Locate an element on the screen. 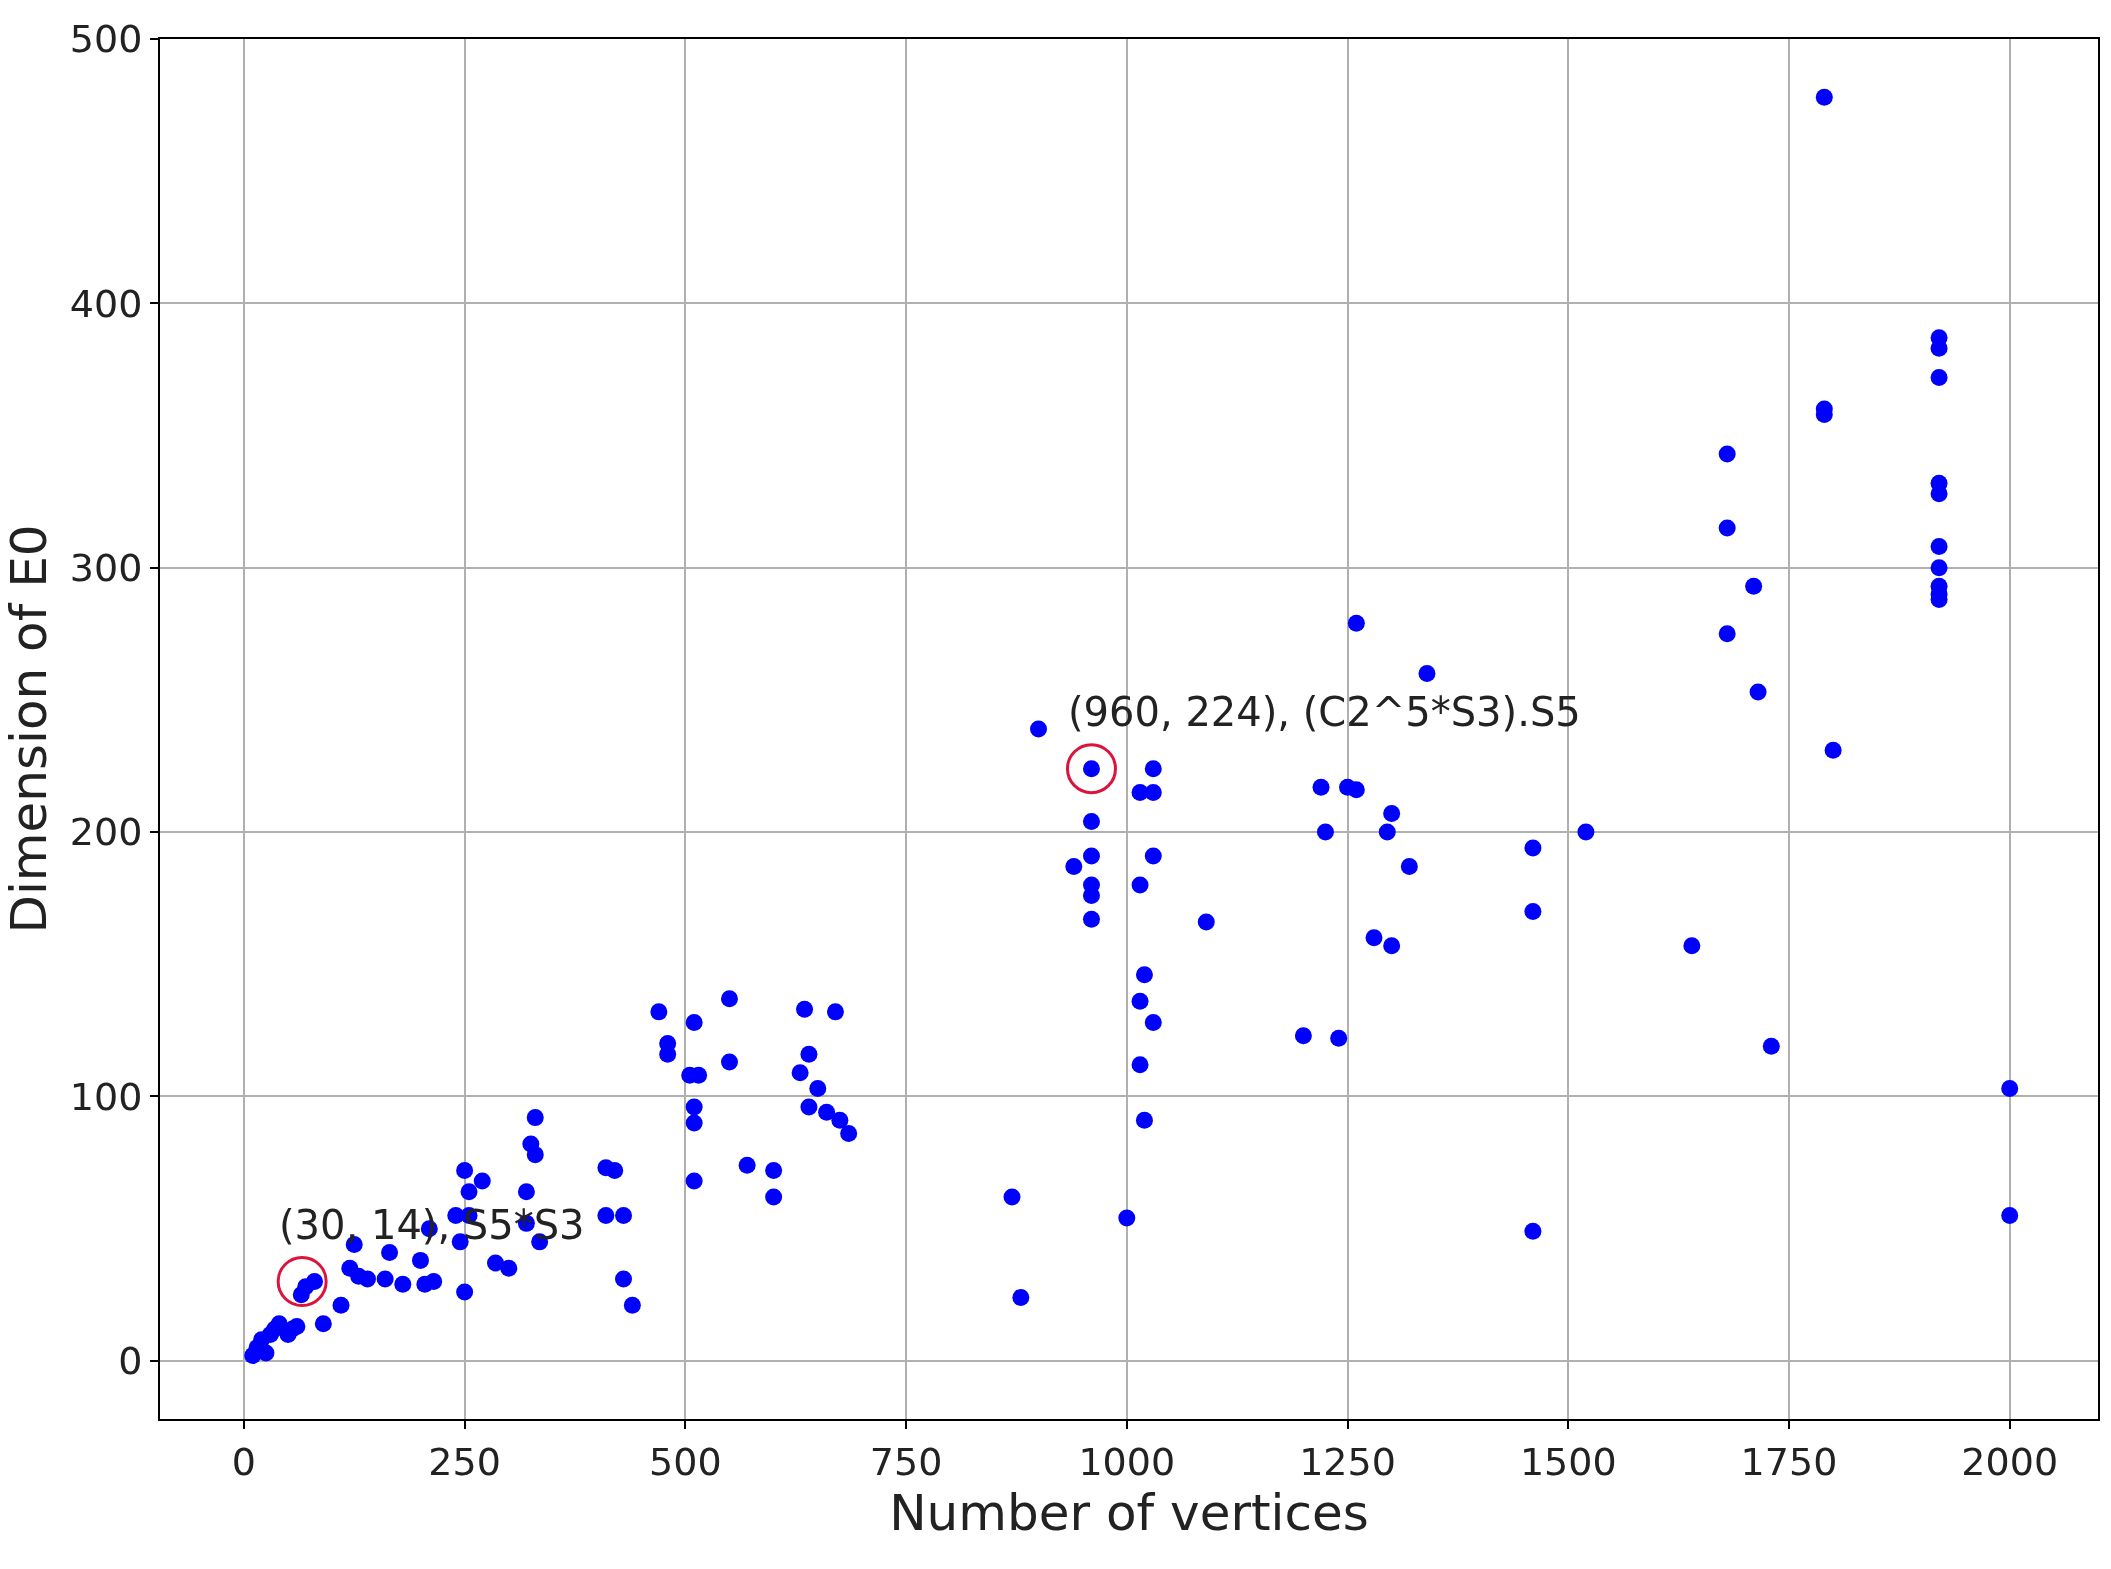 Image resolution: width=2111 pixels, height=1569 pixels. x-tick-label: 1750 is located at coordinates (1789, 1461).